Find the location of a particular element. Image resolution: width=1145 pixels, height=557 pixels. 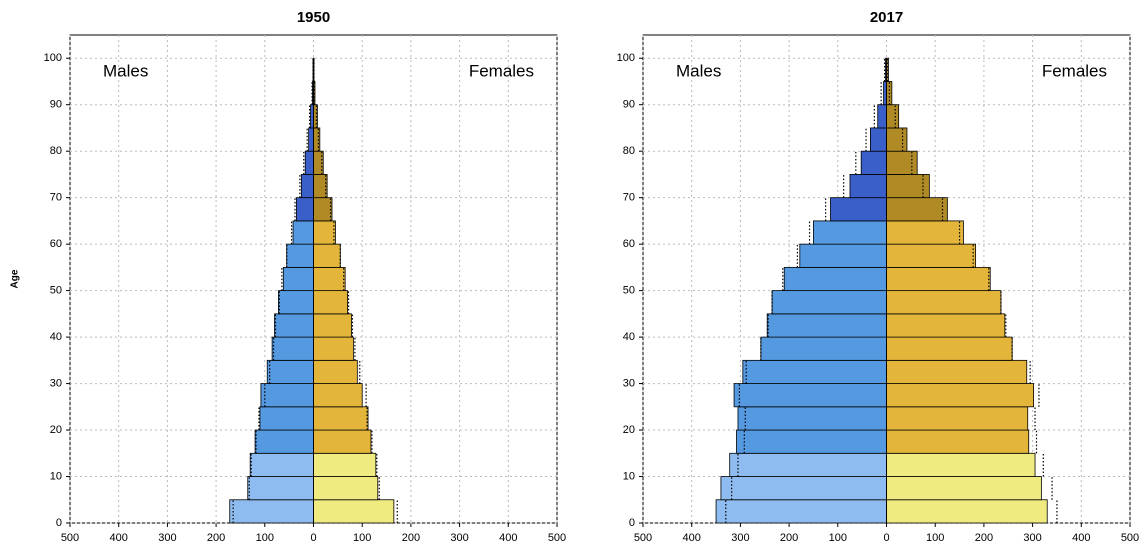

y-axis-label: Age is located at coordinates (15, 278).